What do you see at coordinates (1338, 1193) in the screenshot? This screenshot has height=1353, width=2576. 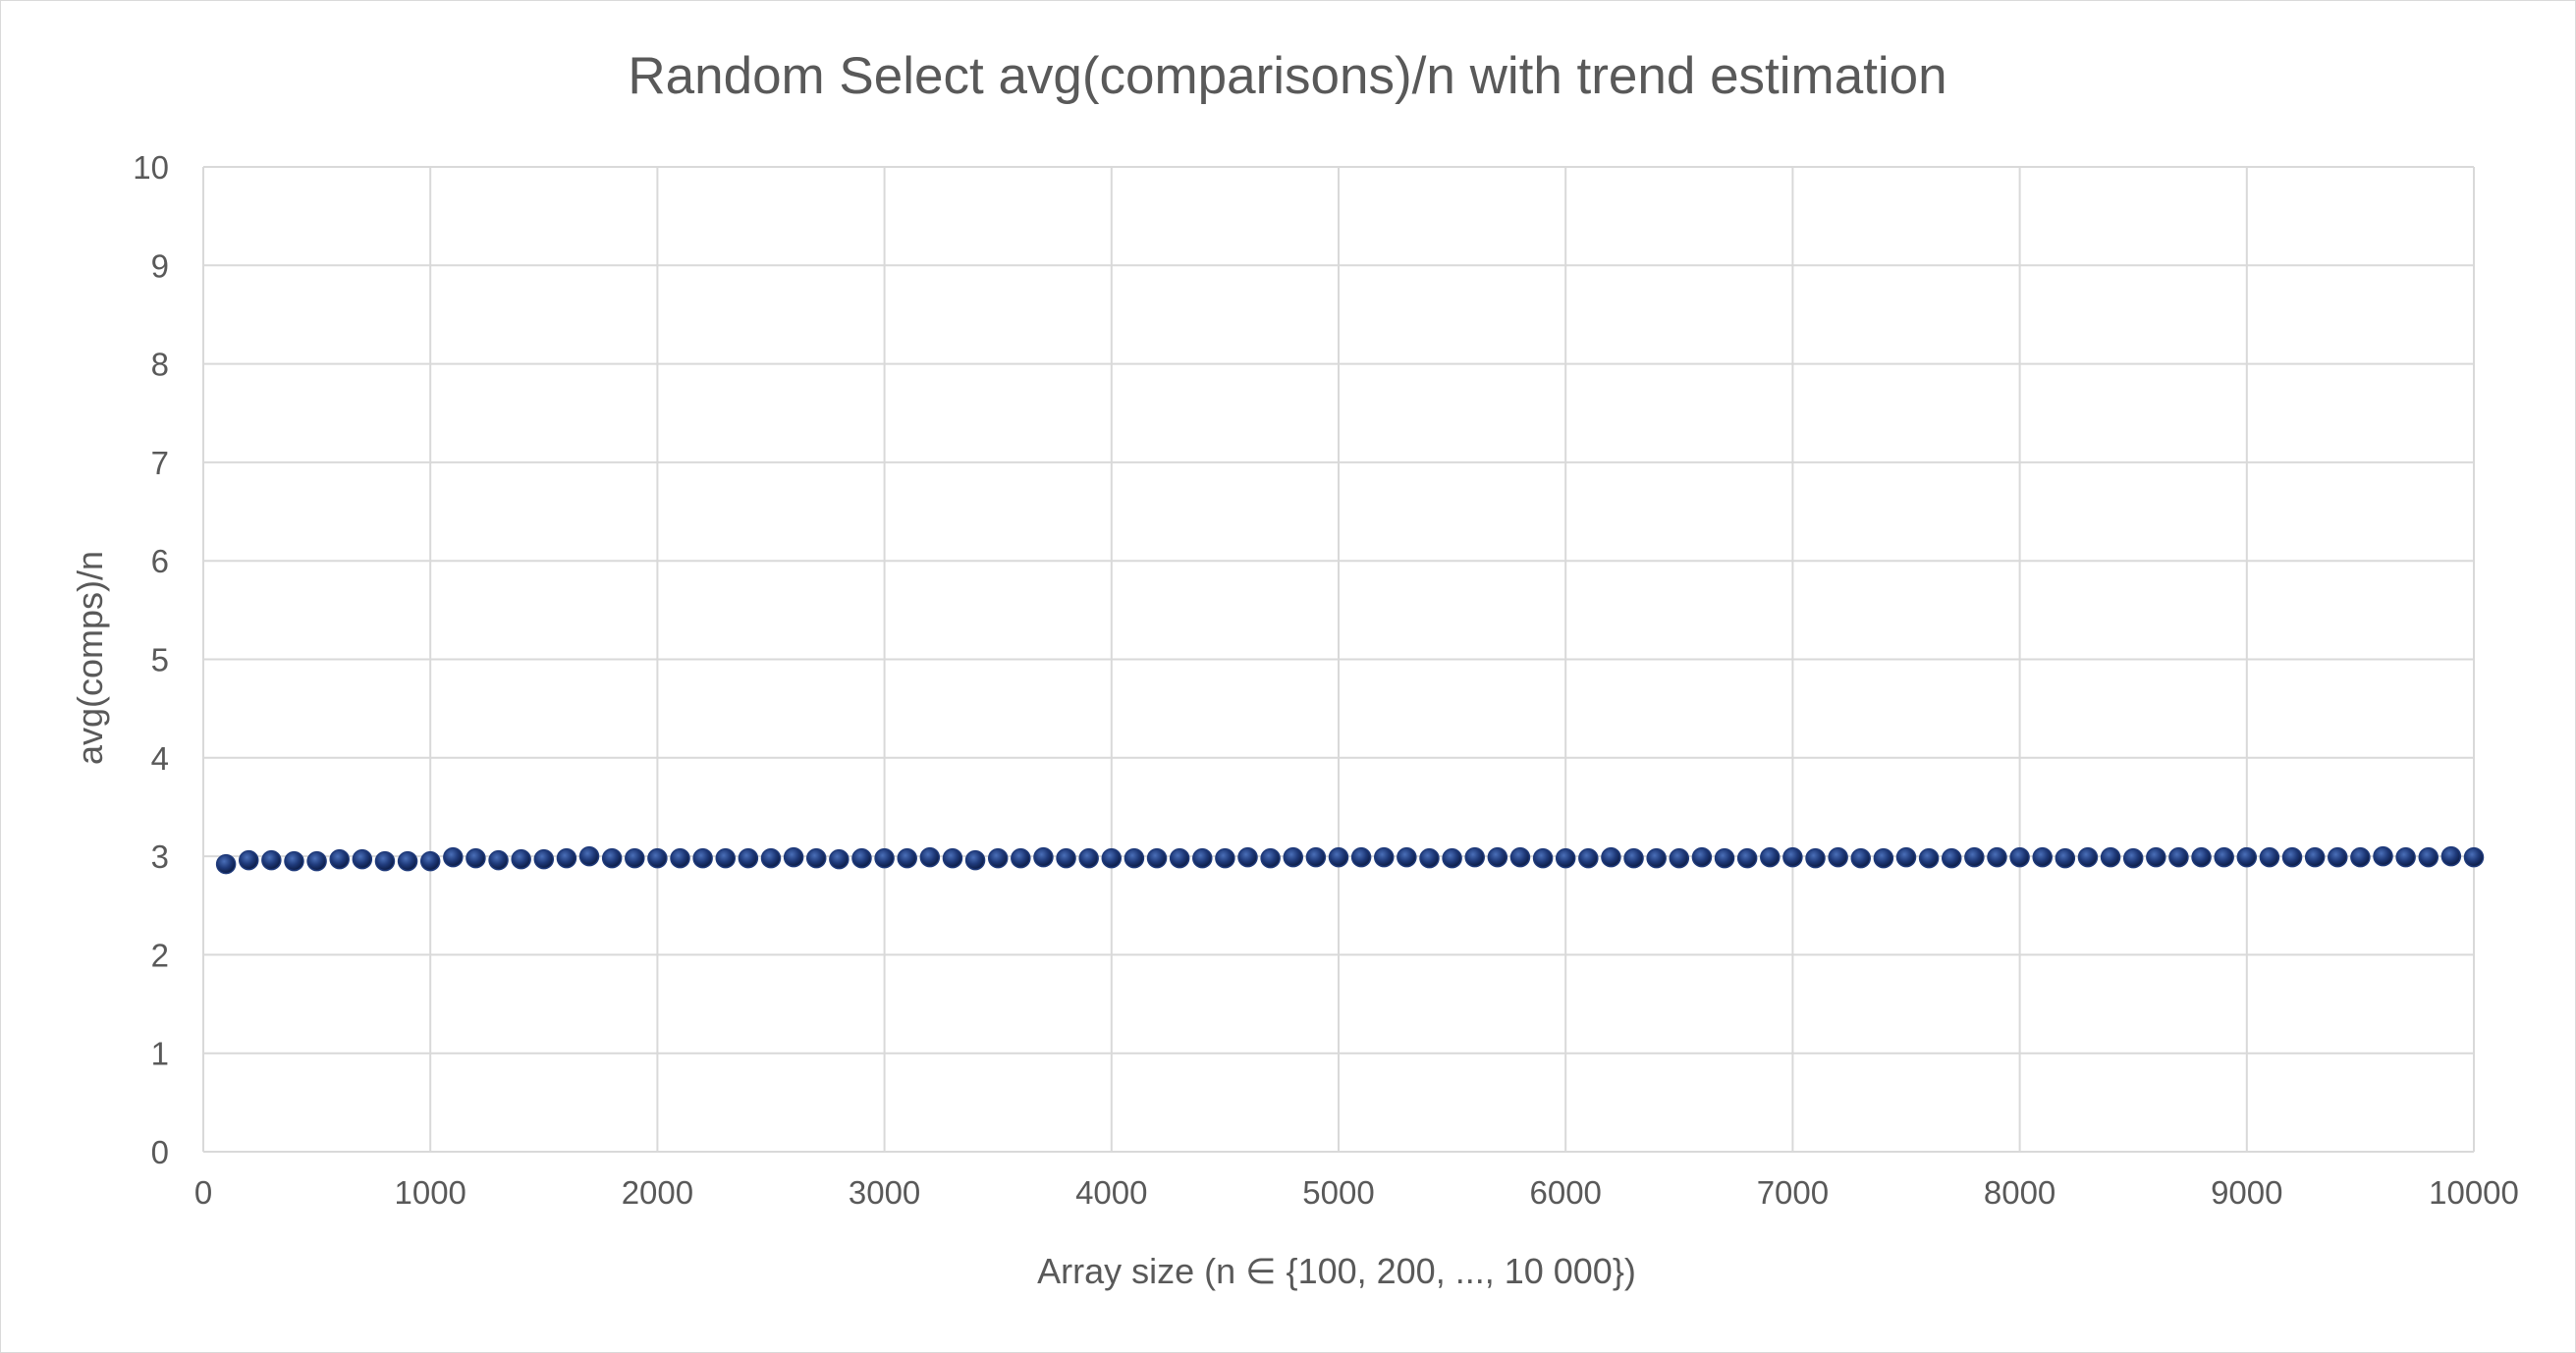 I see `x-tick-label: 5000` at bounding box center [1338, 1193].